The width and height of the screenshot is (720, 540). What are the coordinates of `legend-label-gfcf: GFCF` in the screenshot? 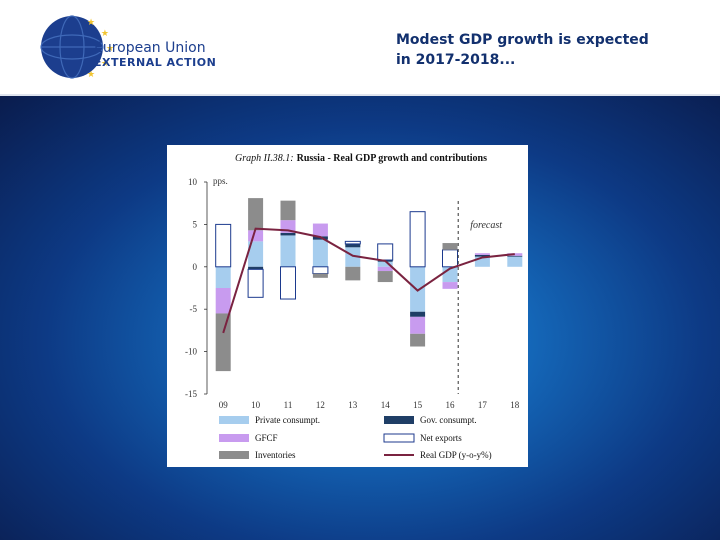 It's located at (266, 438).